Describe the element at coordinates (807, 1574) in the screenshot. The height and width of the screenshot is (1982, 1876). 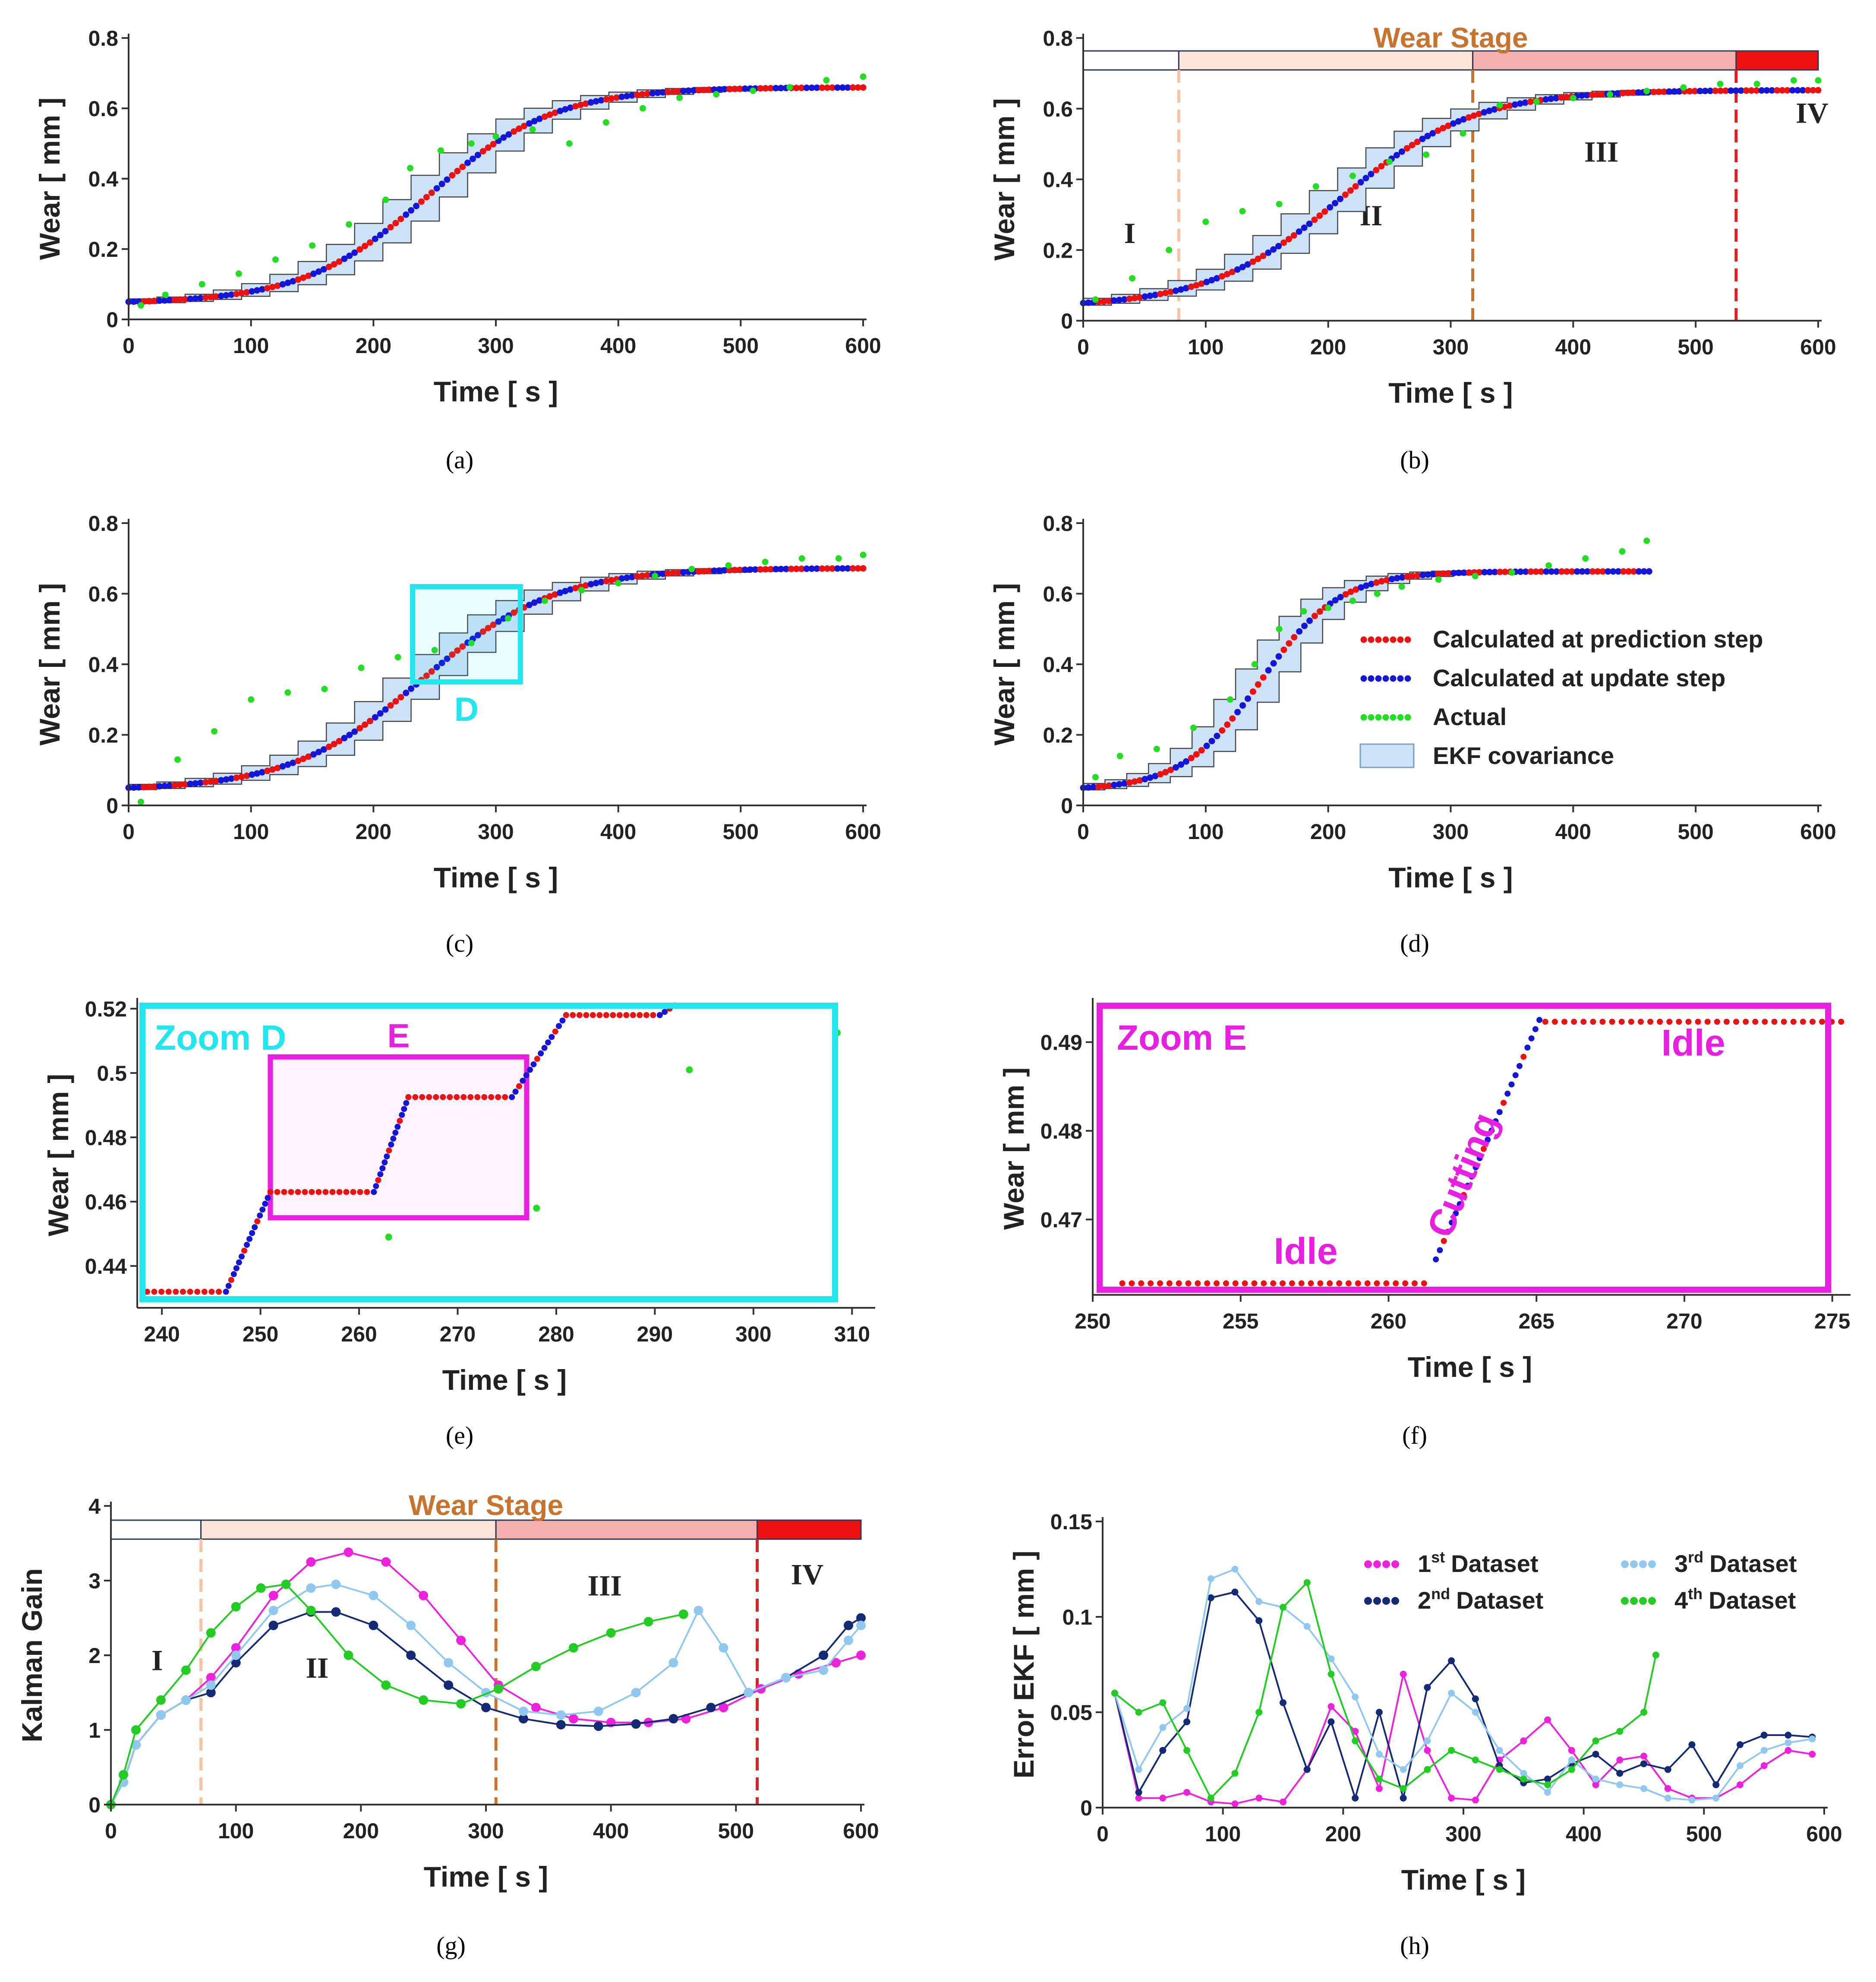
I see `stage-label: IV` at that location.